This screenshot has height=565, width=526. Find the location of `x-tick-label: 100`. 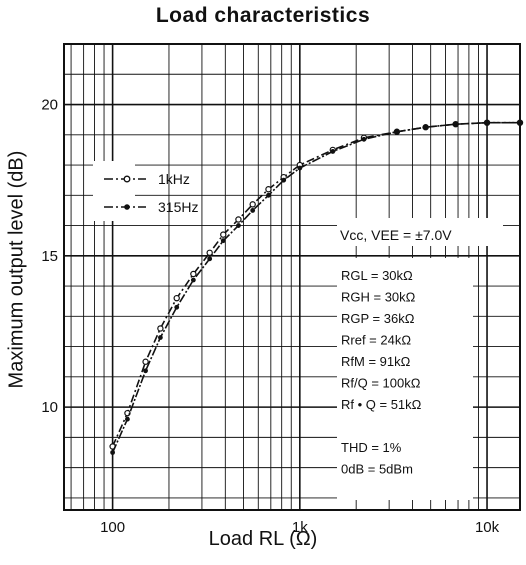

x-tick-label: 100 is located at coordinates (112, 527).